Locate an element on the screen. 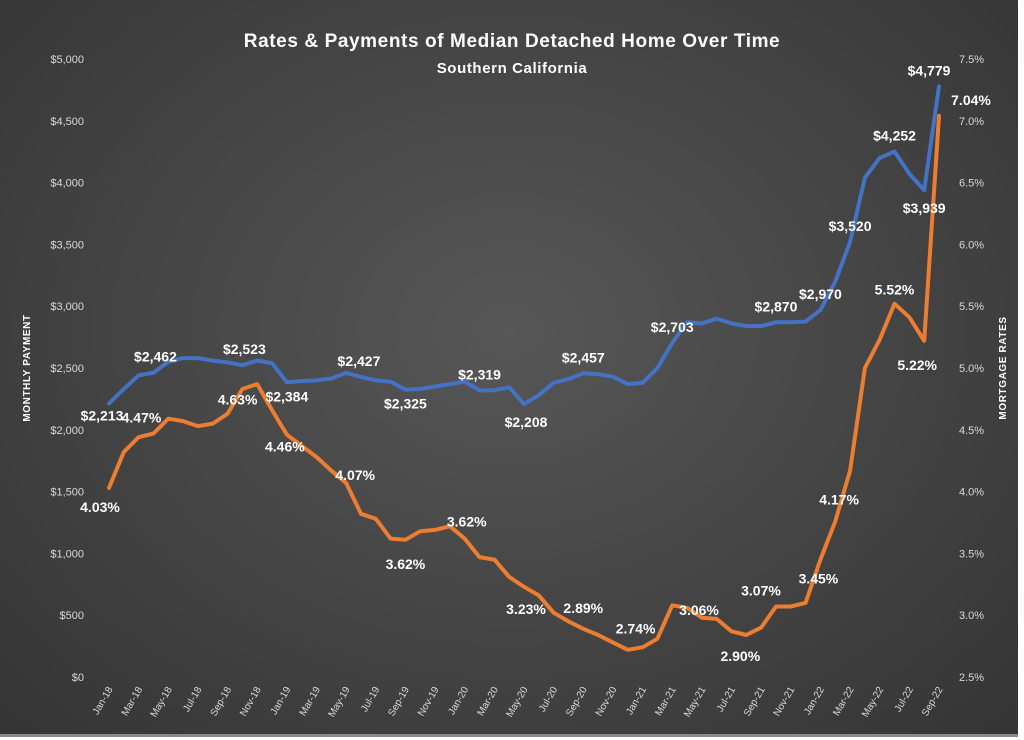 This screenshot has height=740, width=1024. x-tick-label: Jan-19 is located at coordinates (281, 701).